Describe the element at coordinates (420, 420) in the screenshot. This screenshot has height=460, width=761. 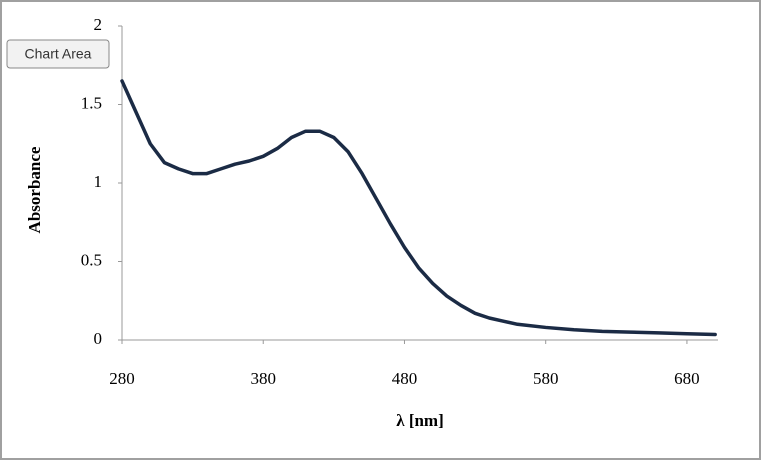
I see `x-axis-label: λ [nm]` at that location.